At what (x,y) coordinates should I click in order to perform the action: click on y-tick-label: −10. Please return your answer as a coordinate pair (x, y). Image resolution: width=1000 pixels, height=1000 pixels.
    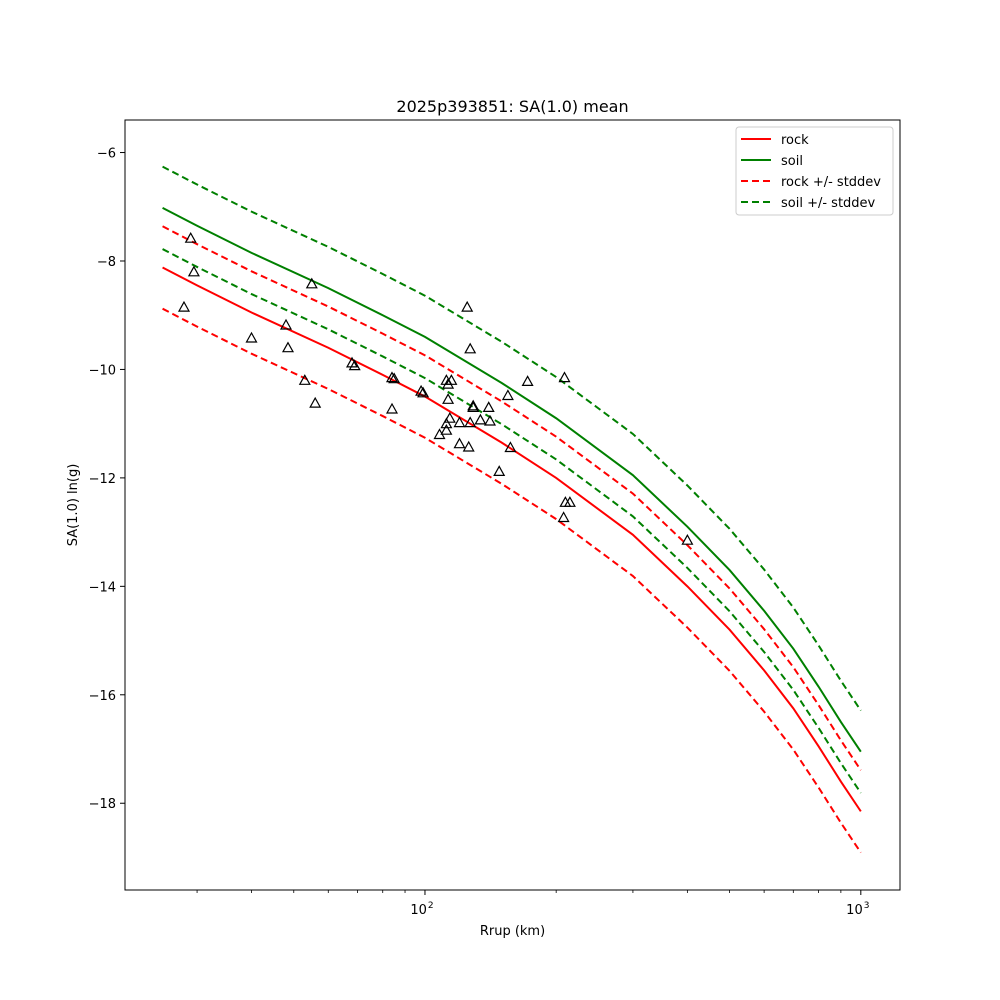
    Looking at the image, I should click on (102, 370).